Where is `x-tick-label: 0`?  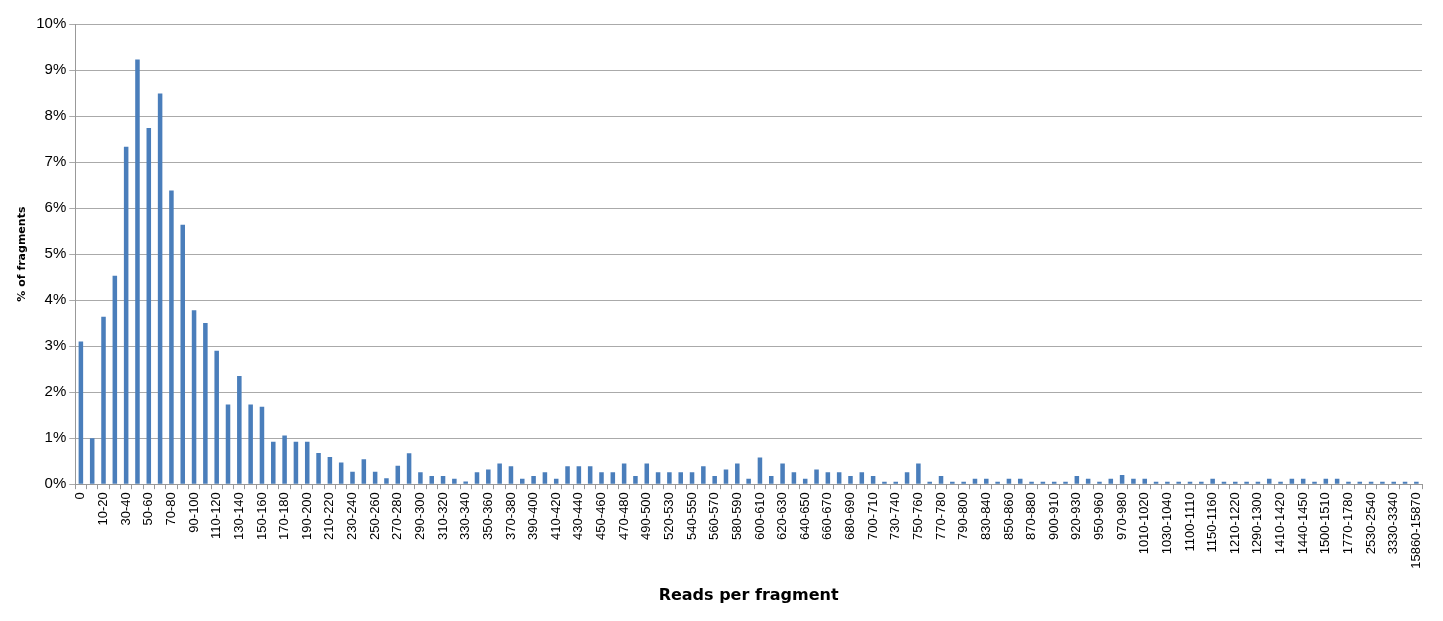
x-tick-label: 0 is located at coordinates (80, 496).